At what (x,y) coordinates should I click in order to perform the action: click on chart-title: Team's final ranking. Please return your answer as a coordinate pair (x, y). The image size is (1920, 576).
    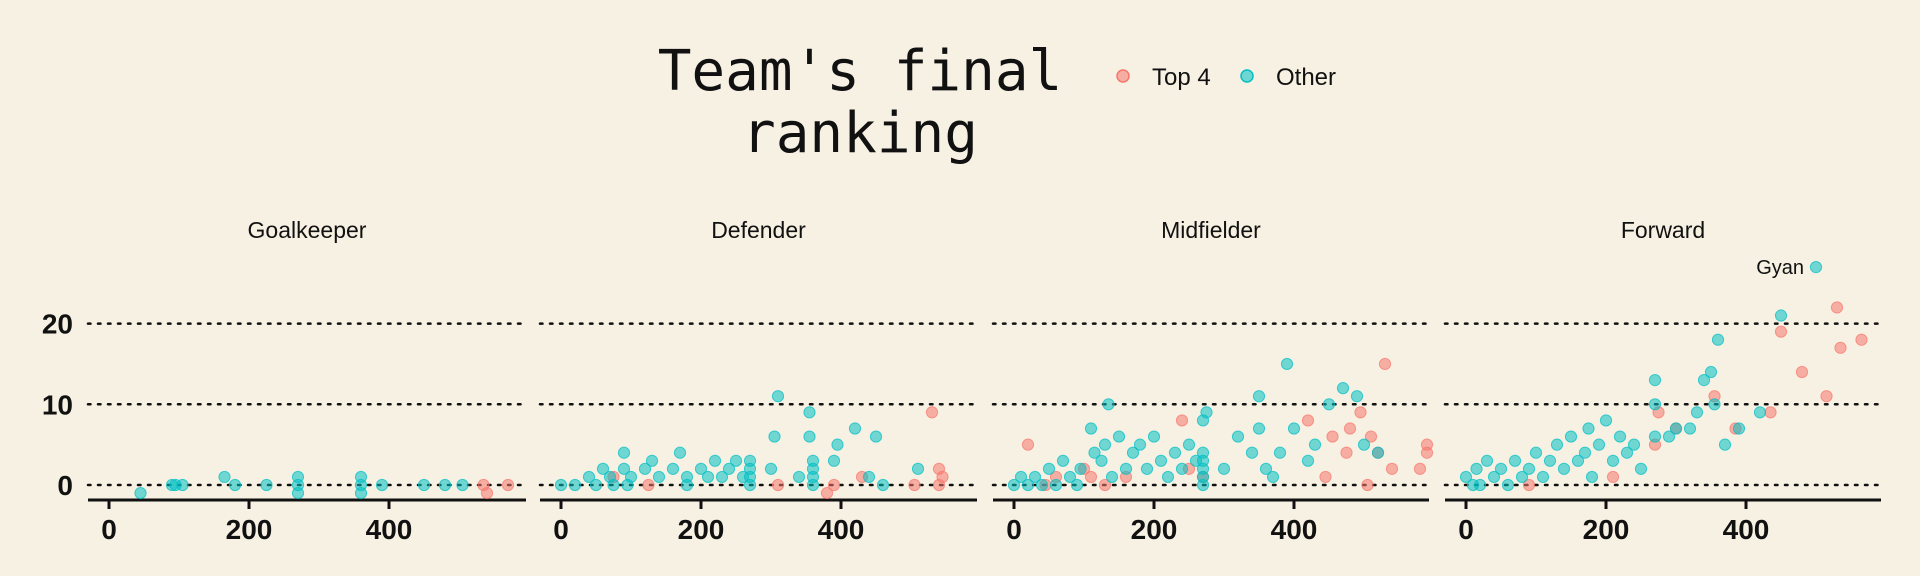
    Looking at the image, I should click on (860, 102).